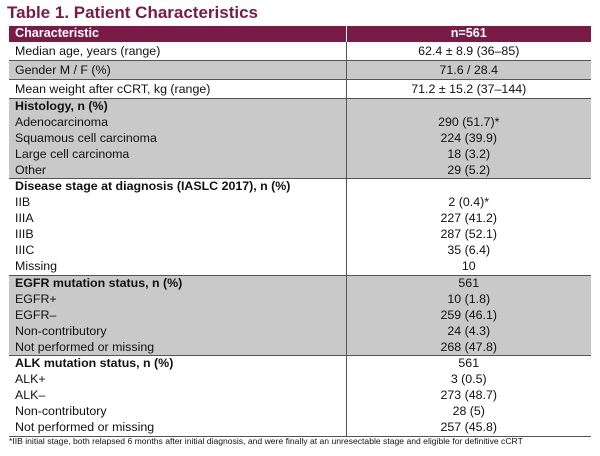  I want to click on row-value: 224 (39.9), so click(468, 138).